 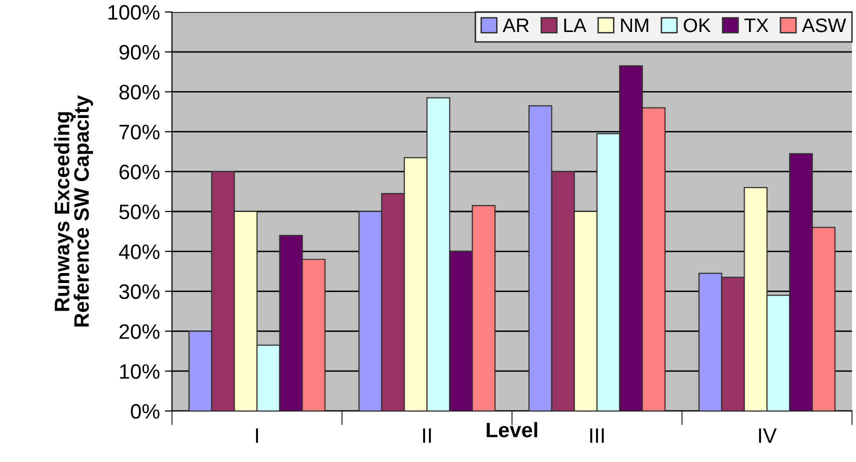 What do you see at coordinates (139, 292) in the screenshot?
I see `y-tick-label: 30%` at bounding box center [139, 292].